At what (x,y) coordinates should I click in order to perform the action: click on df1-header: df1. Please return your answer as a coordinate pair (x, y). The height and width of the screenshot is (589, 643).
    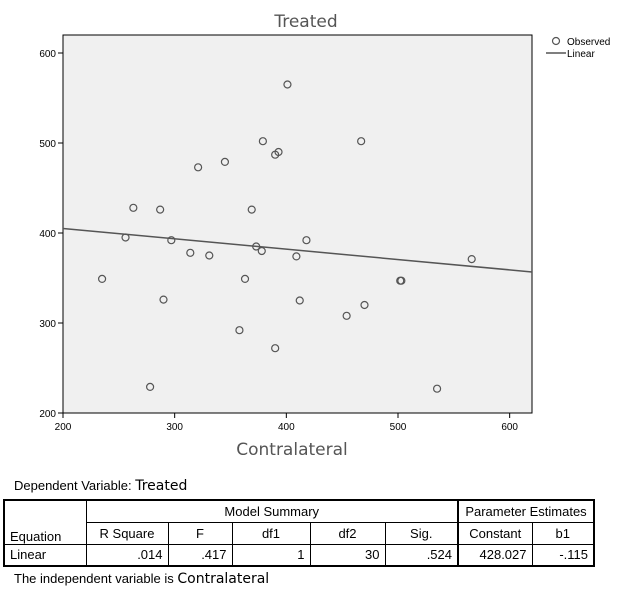
    Looking at the image, I should click on (271, 533).